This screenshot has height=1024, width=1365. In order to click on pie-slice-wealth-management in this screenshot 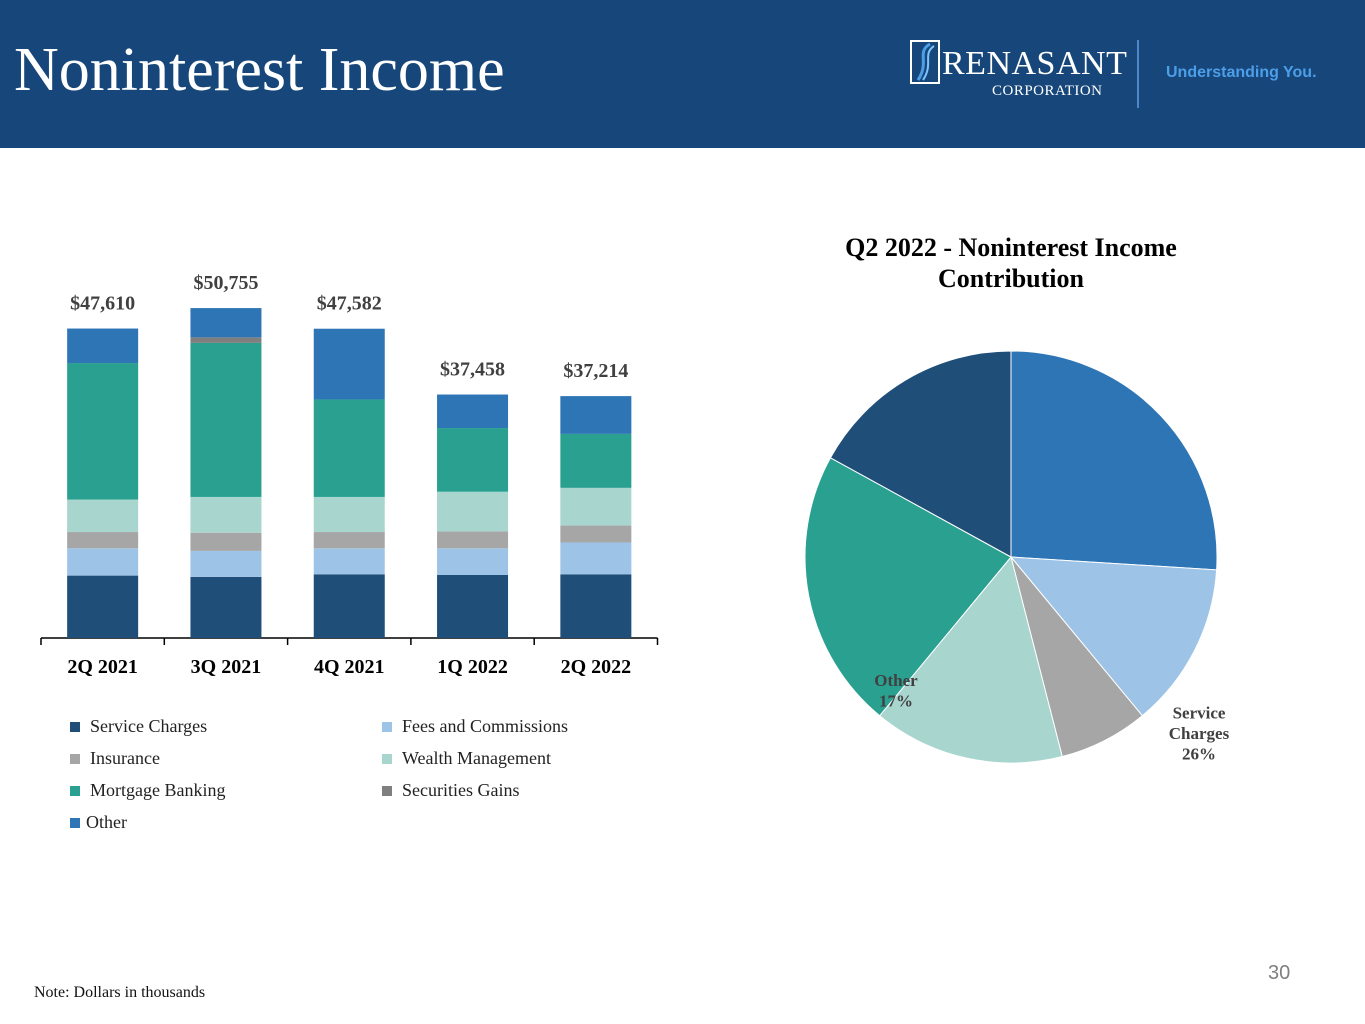, I will do `click(970, 659)`.